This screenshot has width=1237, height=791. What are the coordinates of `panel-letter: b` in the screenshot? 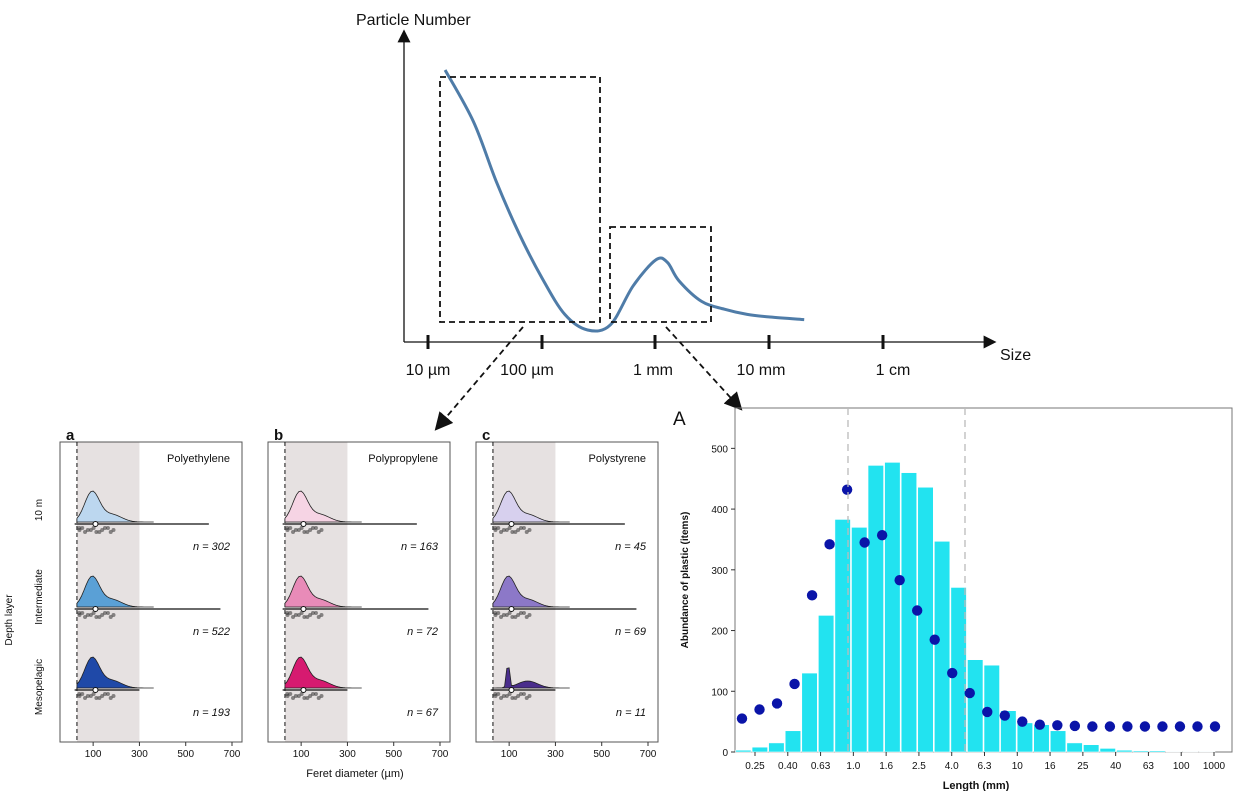 It's located at (278, 435).